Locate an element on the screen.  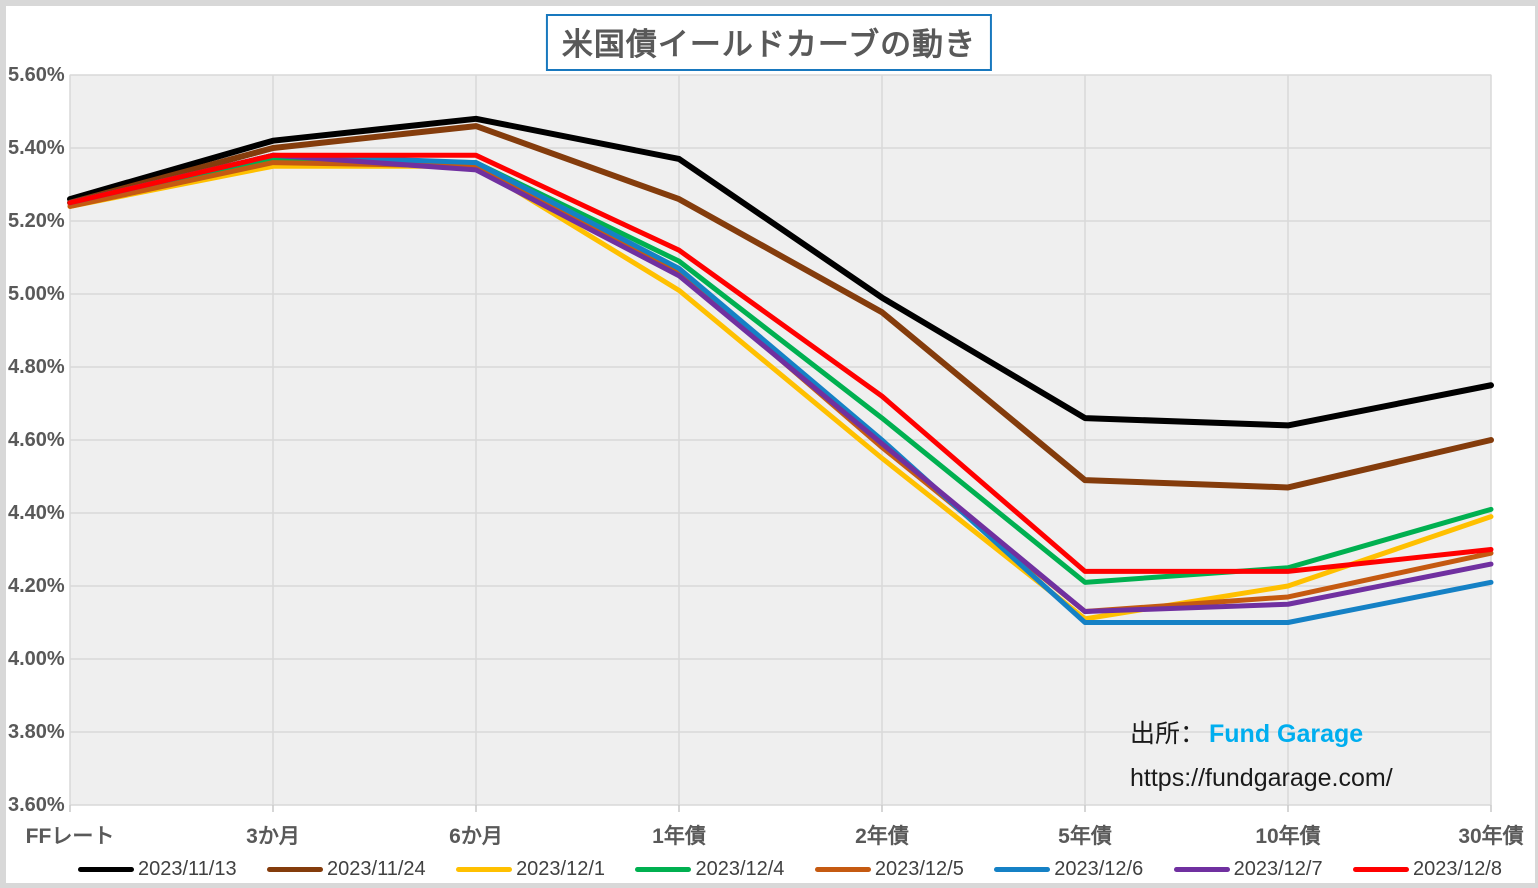
legend-item: 2023/12/6 is located at coordinates (1068, 869).